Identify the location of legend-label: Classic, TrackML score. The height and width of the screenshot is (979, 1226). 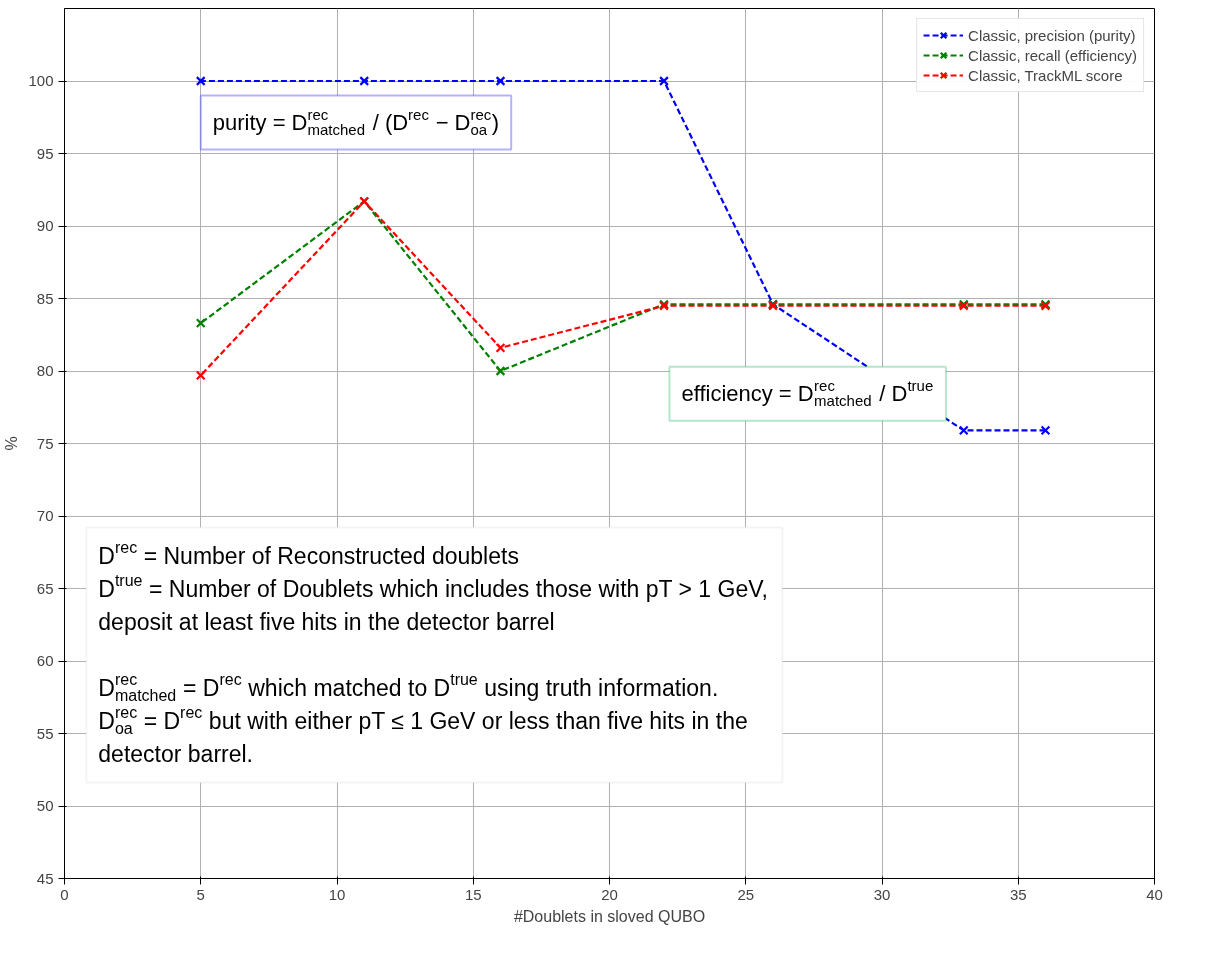
(1045, 75).